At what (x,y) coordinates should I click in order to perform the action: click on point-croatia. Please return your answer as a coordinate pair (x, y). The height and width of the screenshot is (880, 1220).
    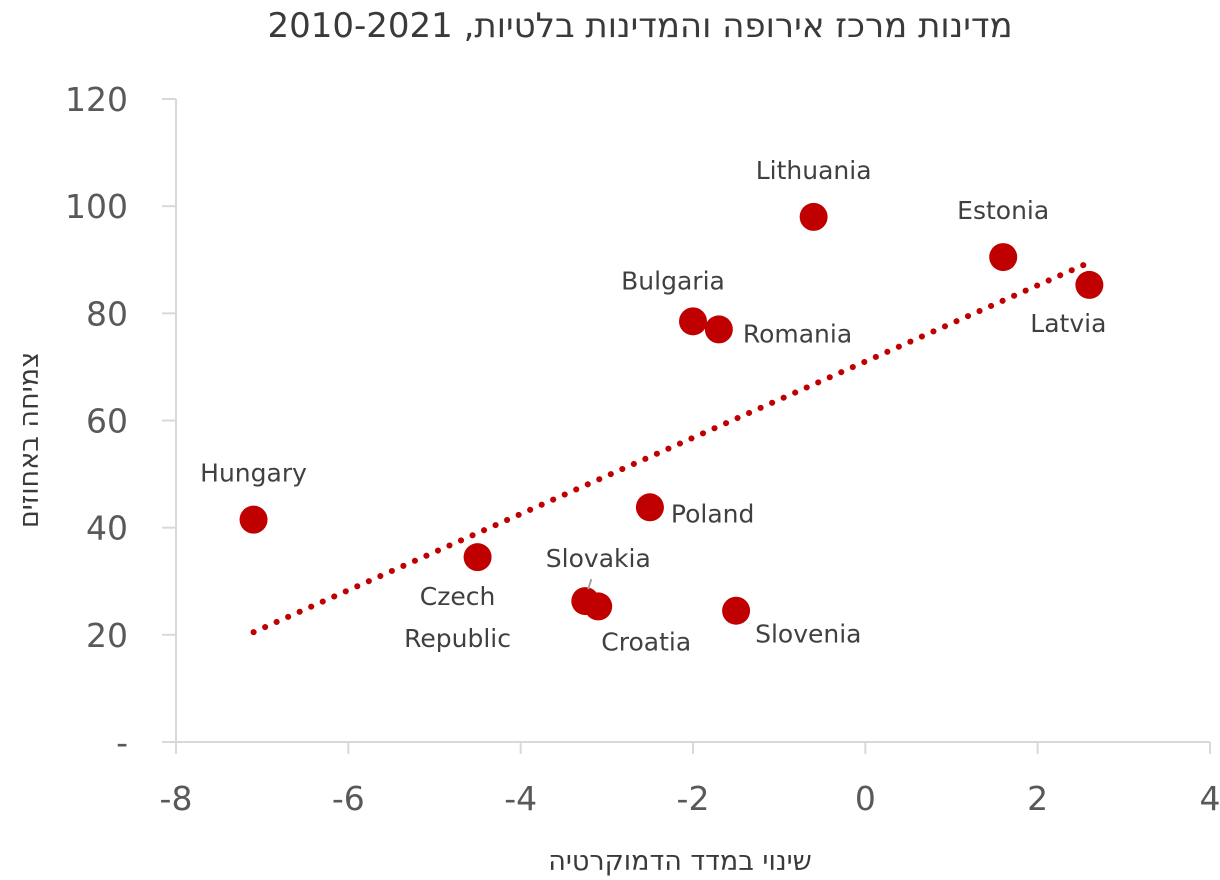
    Looking at the image, I should click on (598, 606).